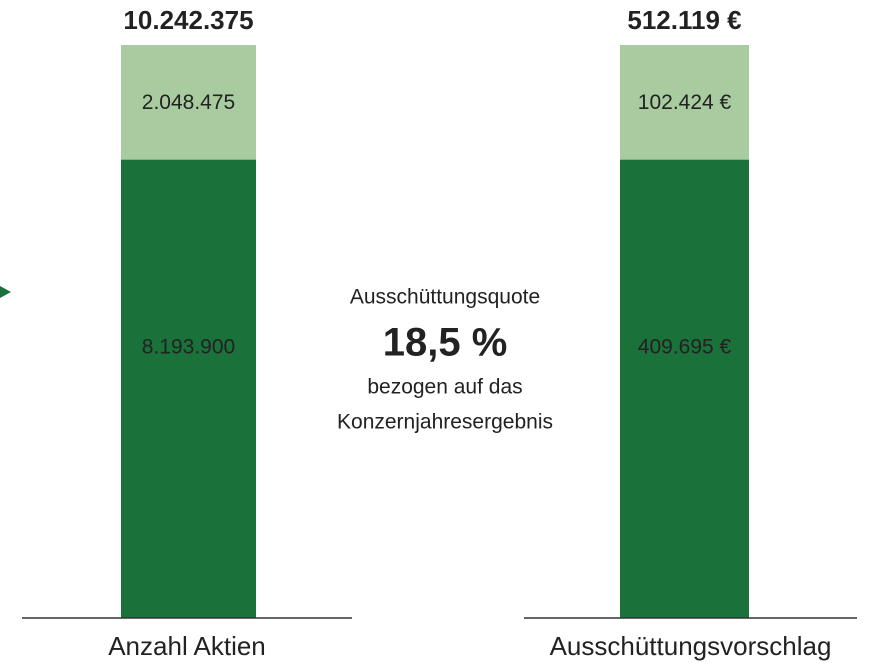 The width and height of the screenshot is (884, 664). Describe the element at coordinates (5, 292) in the screenshot. I see `arrow-marker` at that location.